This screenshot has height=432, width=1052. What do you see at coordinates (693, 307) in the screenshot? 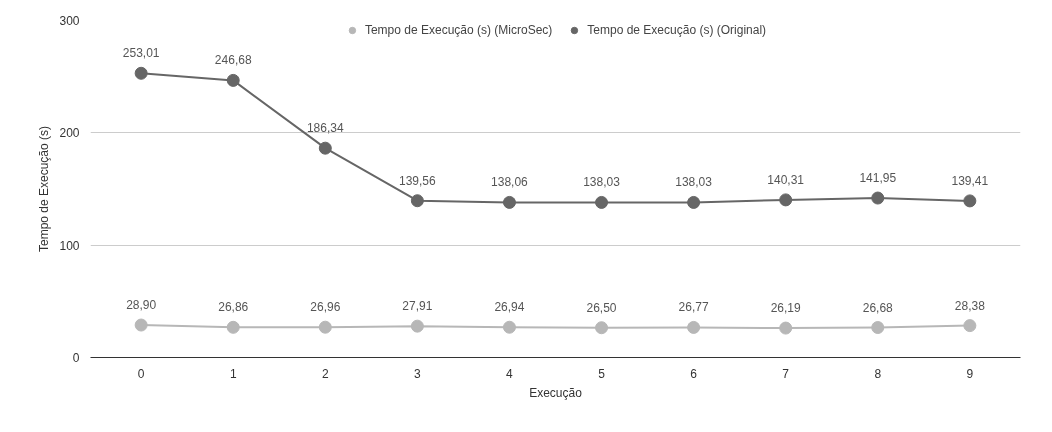
I see `data-label: 26,77` at bounding box center [693, 307].